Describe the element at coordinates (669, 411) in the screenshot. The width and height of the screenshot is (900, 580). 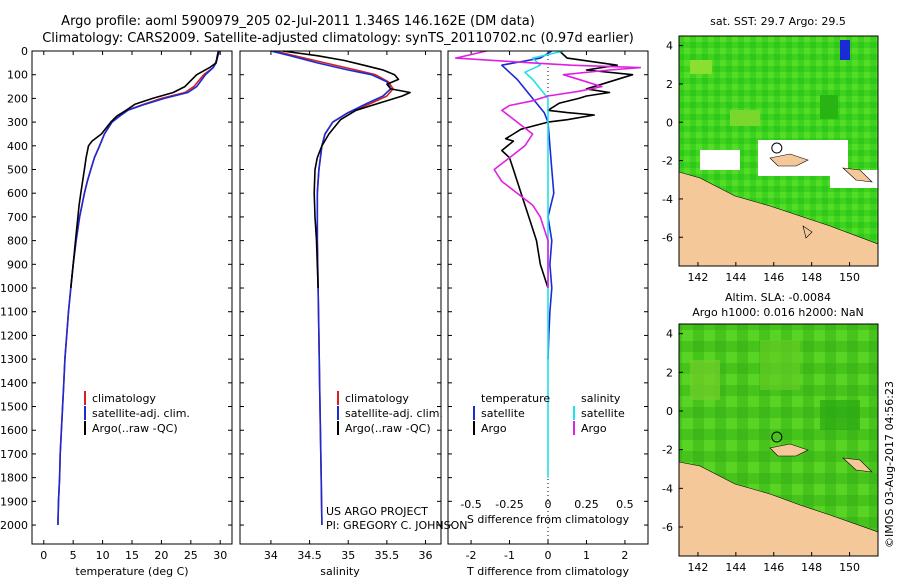
I see `map-y-tick-label: 0` at that location.